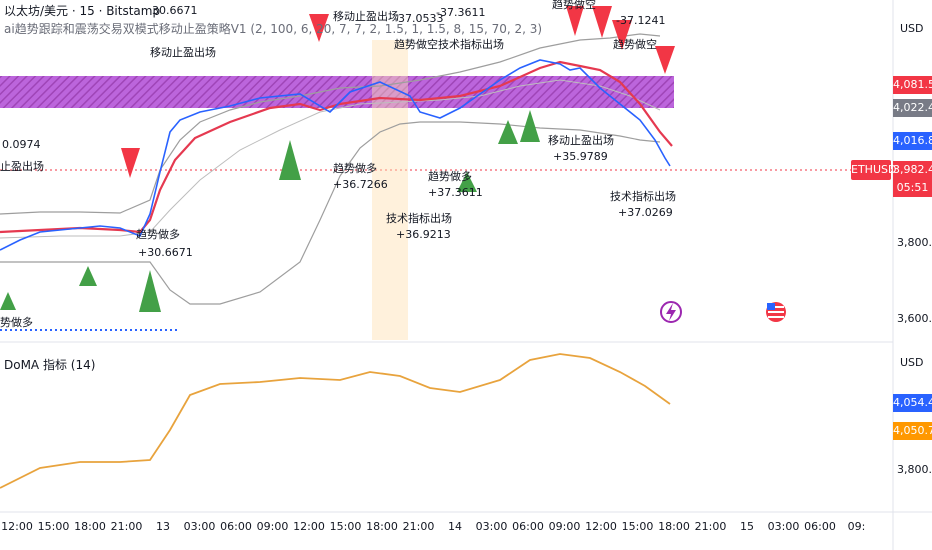 This screenshot has height=550, width=932. I want to click on annotation-label: 止盈出场, so click(22, 166).